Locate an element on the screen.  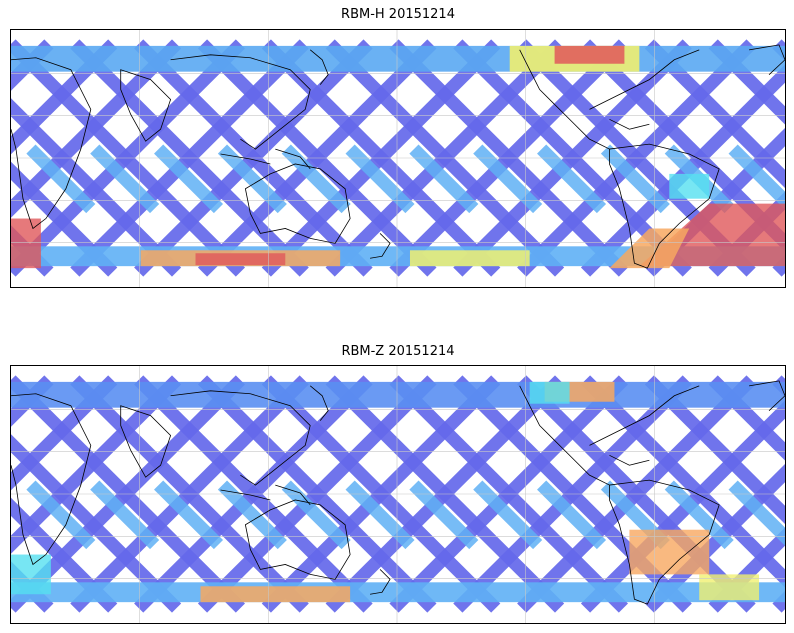
polar-band-south is located at coordinates (398, 592).